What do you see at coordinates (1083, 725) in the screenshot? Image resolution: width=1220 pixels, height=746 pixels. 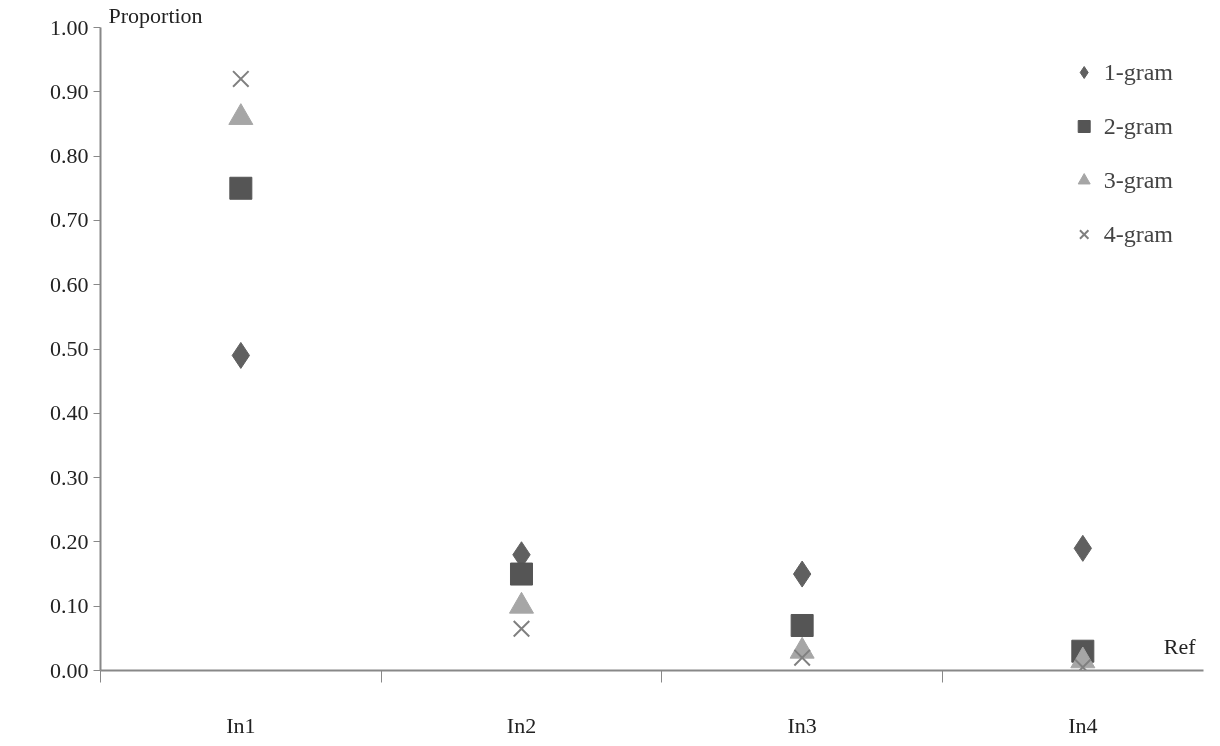 I see `x-tick-label: In4` at bounding box center [1083, 725].